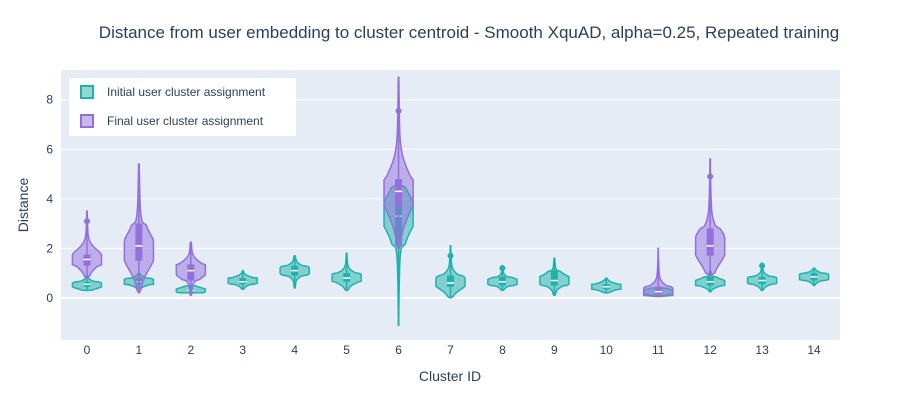 The image size is (900, 400). Describe the element at coordinates (814, 350) in the screenshot. I see `x-tick-label: 14` at that location.